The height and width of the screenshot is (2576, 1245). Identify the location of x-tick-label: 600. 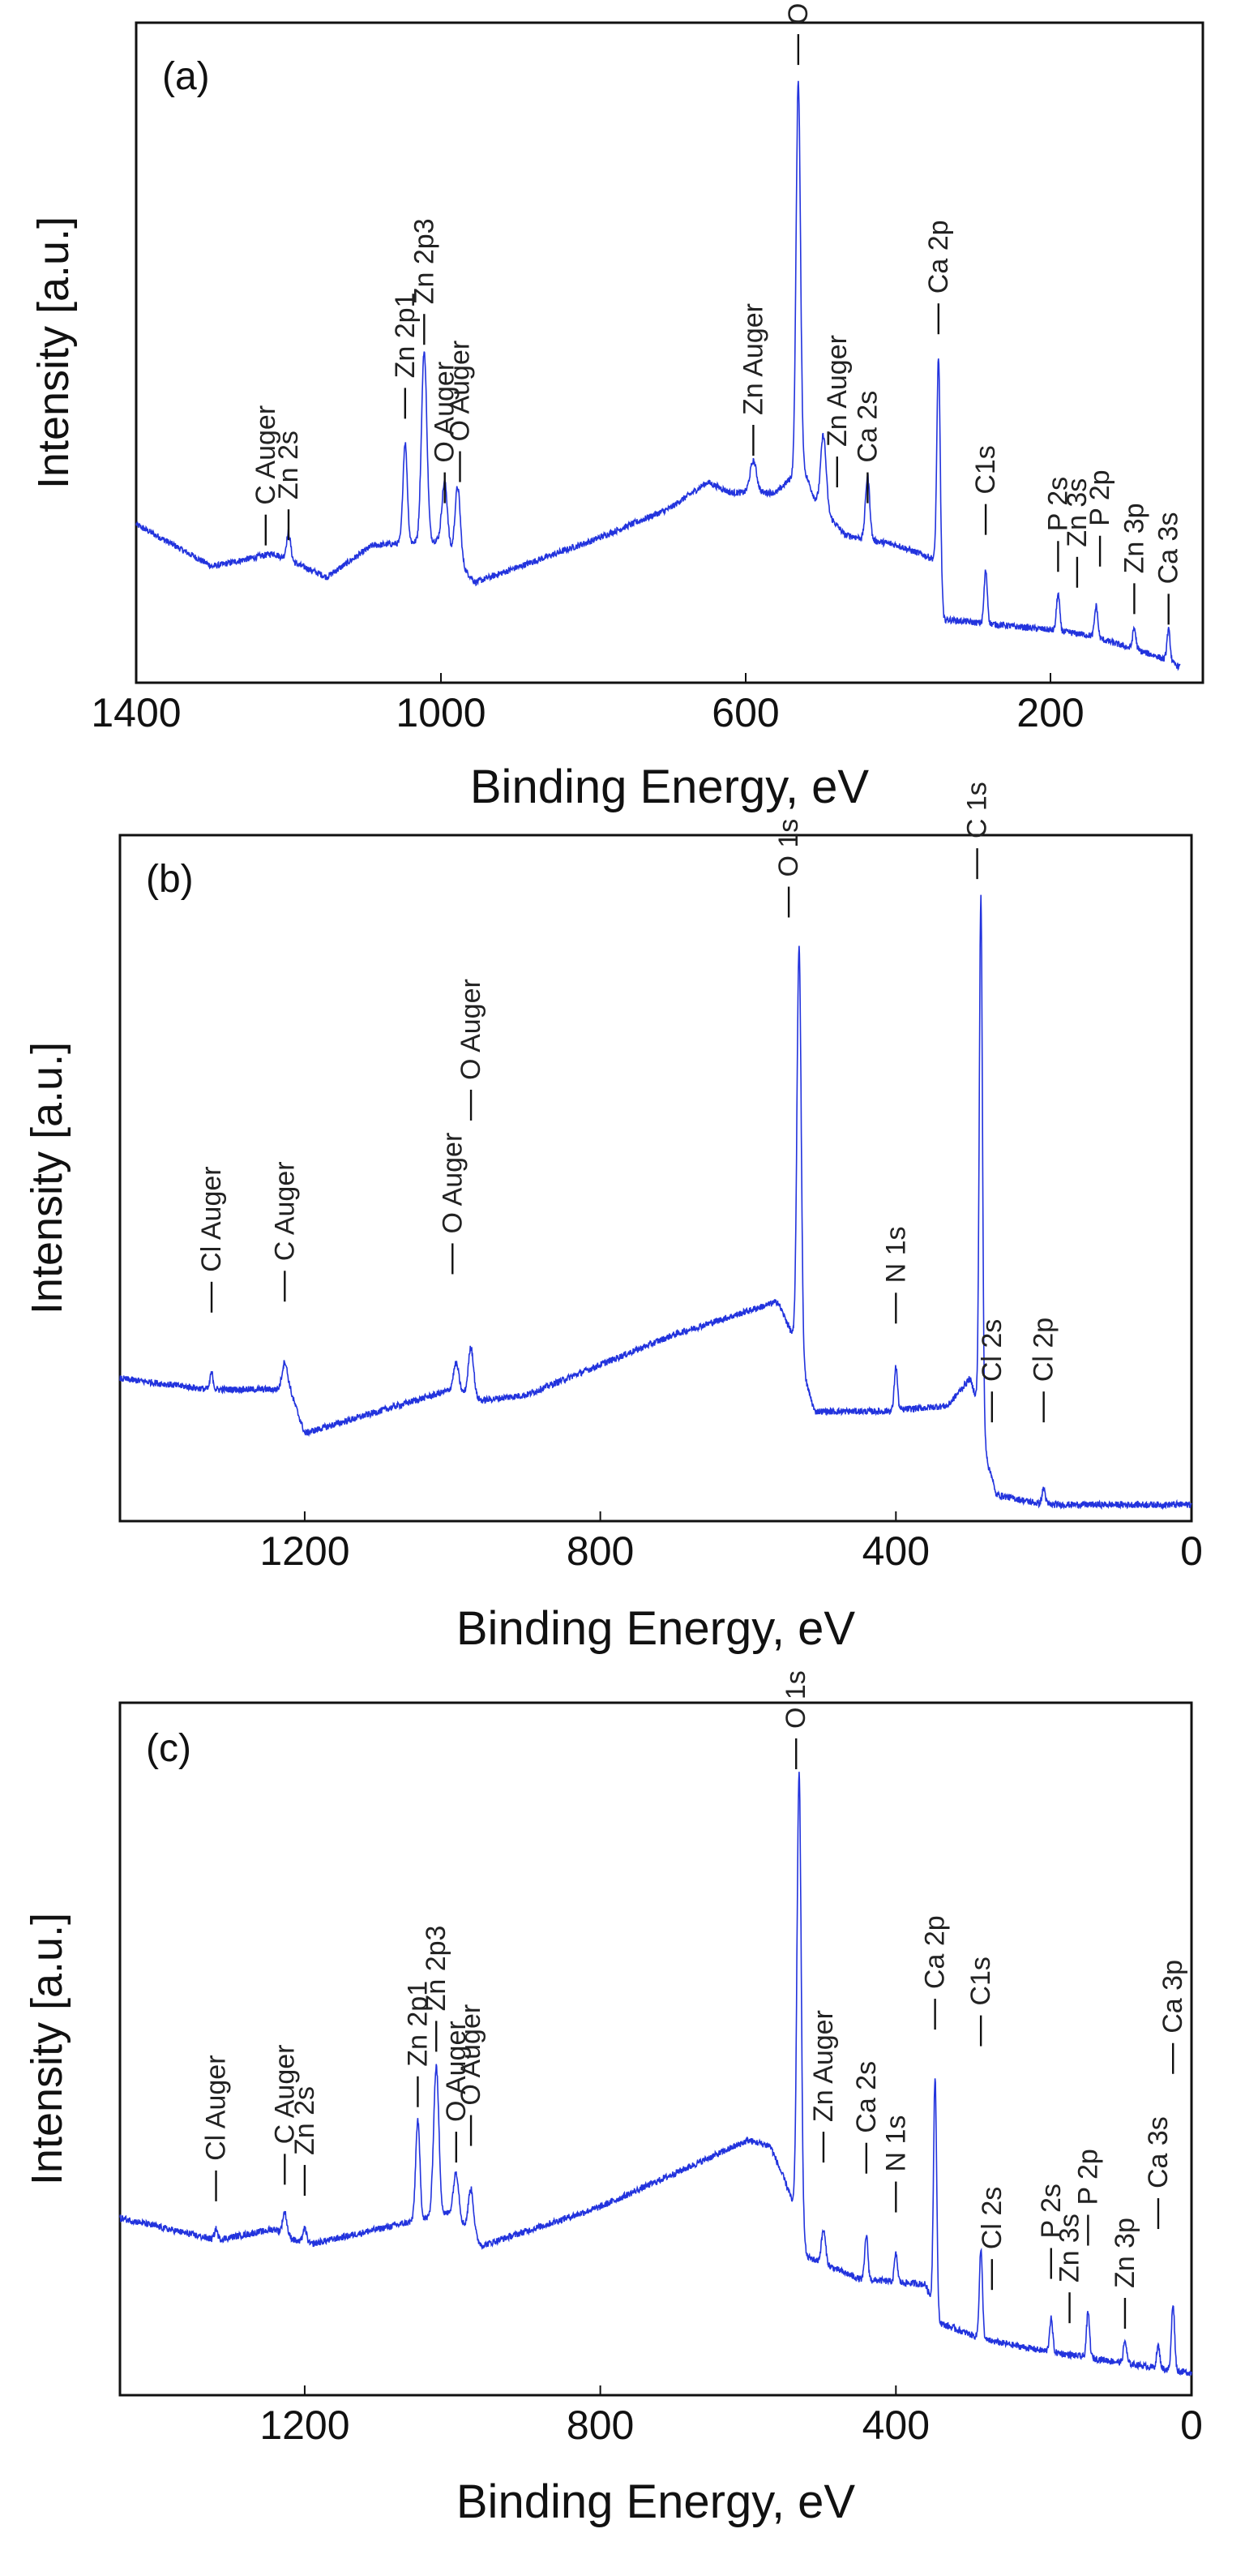
(746, 712).